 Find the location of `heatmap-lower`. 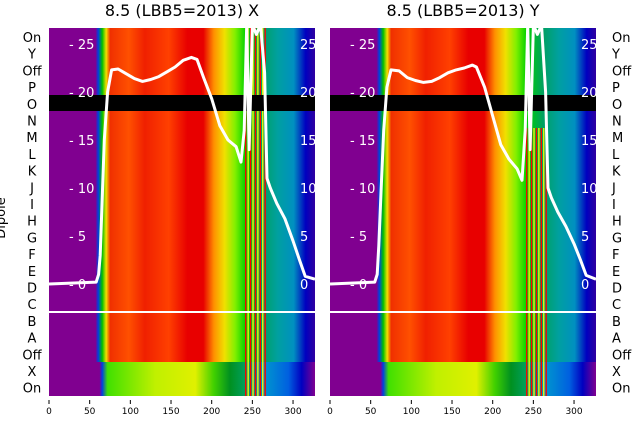

heatmap-lower is located at coordinates (463, 379).